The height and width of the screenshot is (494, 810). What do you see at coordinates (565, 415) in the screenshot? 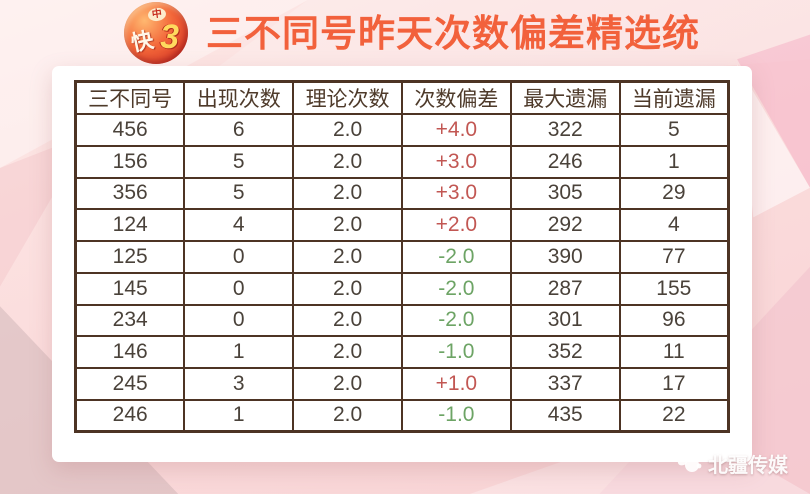
I see `table-cell: 435` at bounding box center [565, 415].